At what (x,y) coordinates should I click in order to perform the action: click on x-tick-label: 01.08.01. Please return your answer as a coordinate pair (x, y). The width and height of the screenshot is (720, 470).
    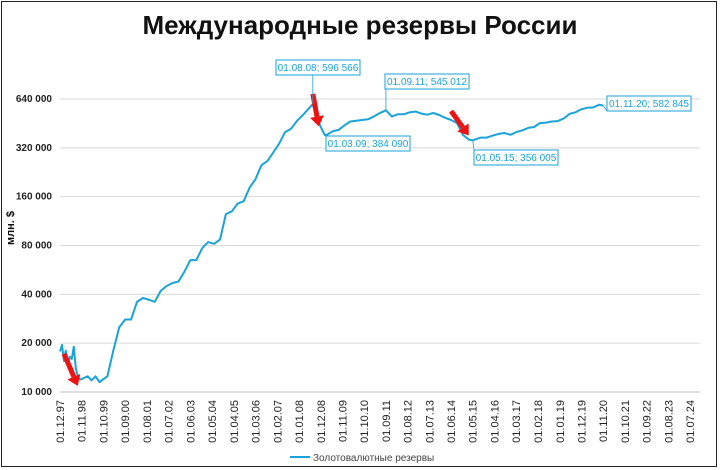
    Looking at the image, I should click on (148, 421).